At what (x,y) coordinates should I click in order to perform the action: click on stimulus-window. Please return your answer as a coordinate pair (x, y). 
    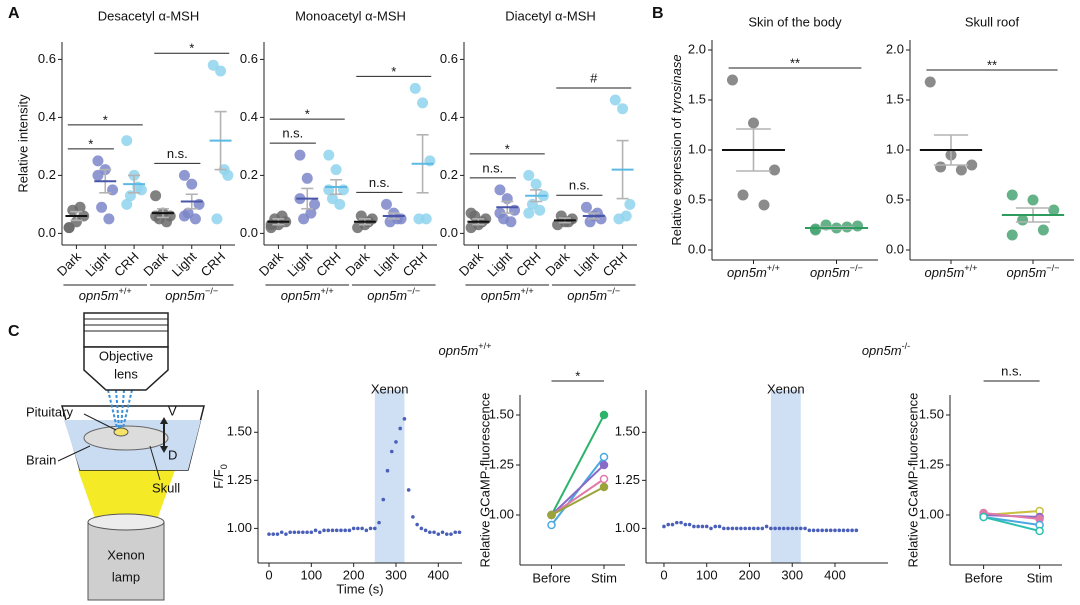
    Looking at the image, I should click on (785, 476).